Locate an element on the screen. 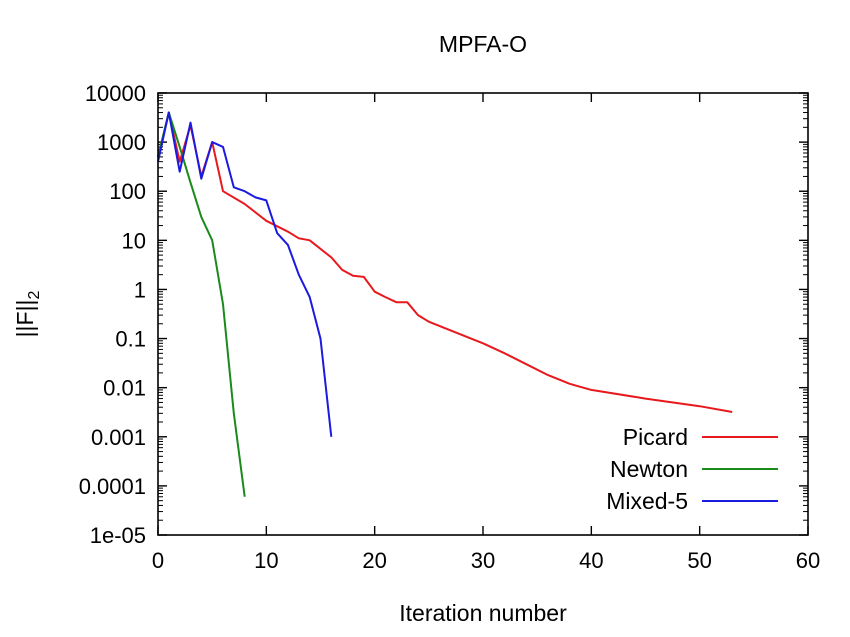  y-tick-label: 0.001 is located at coordinates (118, 437).